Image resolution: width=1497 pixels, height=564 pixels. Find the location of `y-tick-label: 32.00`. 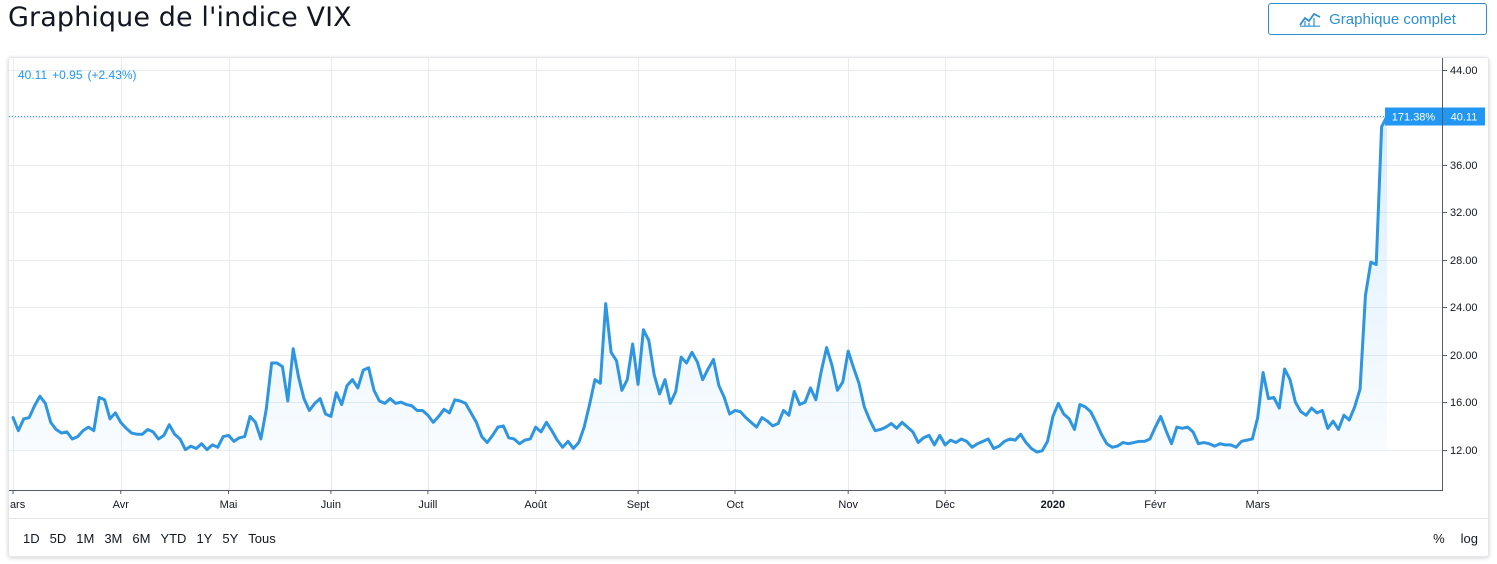

y-tick-label: 32.00 is located at coordinates (1464, 213).